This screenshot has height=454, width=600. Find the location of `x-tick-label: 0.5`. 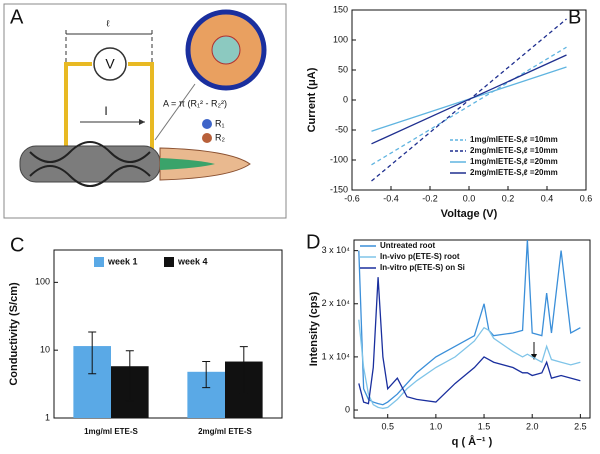

x-tick-label: 0.5 is located at coordinates (387, 426).